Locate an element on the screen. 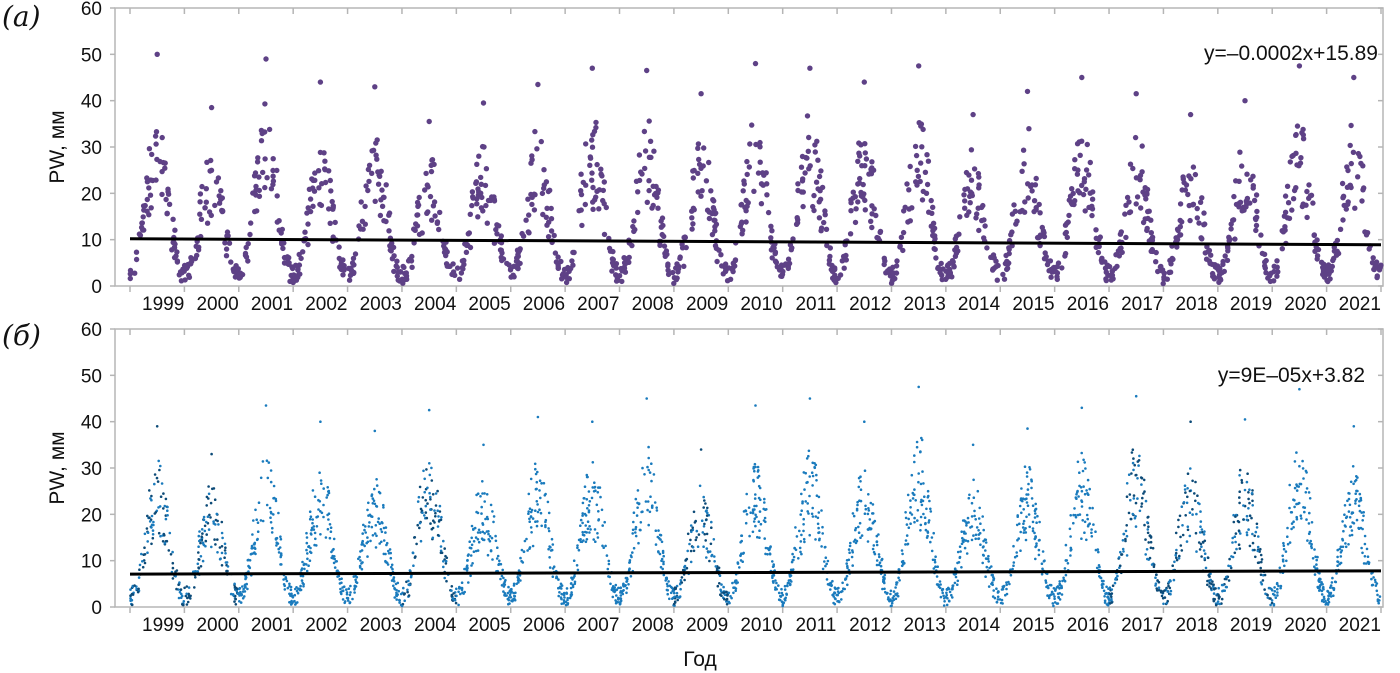 This screenshot has height=673, width=1400. x-tick-label: 2021 is located at coordinates (1360, 625).